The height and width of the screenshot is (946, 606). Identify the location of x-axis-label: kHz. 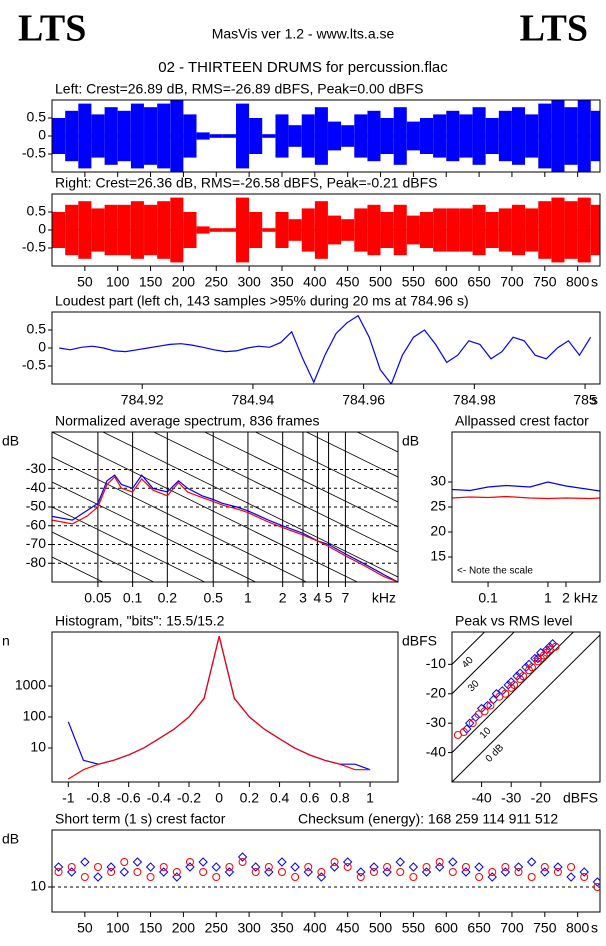
(586, 598).